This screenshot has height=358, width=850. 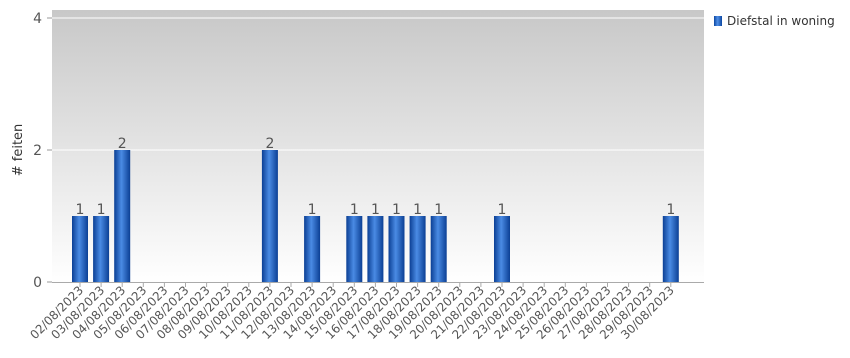 I want to click on legend-swatch-icon, so click(x=718, y=21).